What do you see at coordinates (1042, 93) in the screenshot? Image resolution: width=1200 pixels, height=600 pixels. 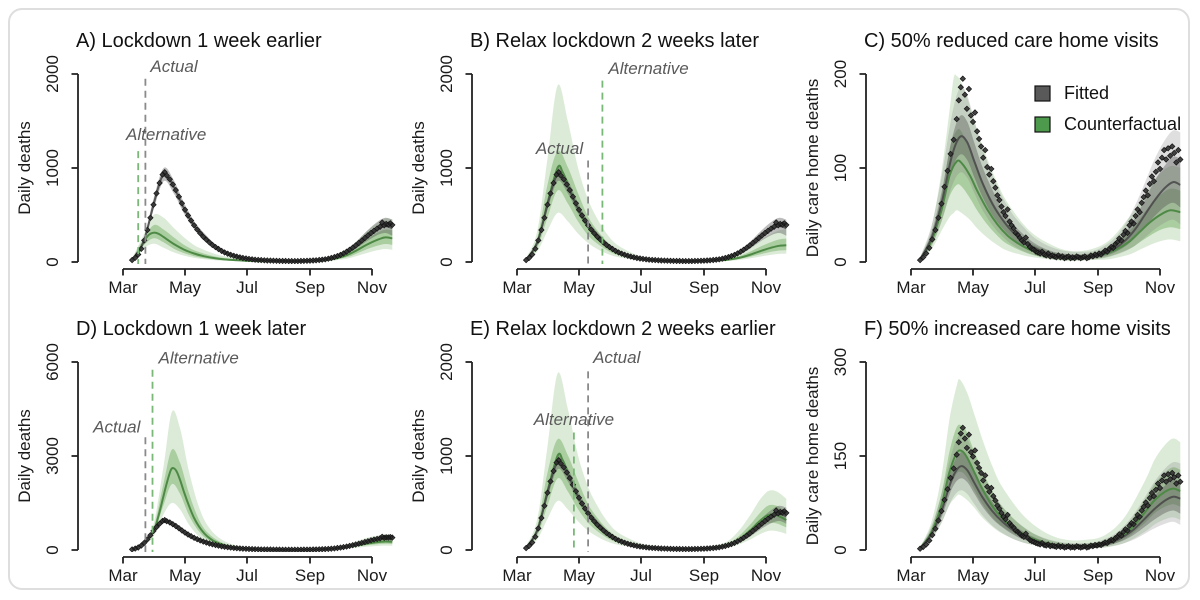 I see `legend-swatch-fitted` at bounding box center [1042, 93].